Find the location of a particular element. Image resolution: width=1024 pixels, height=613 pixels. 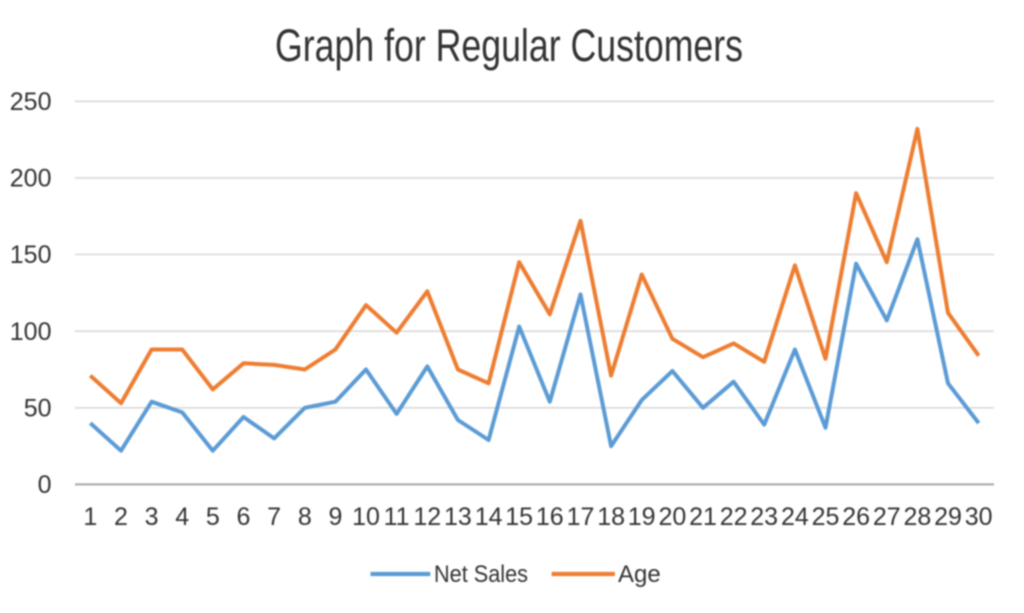

svg-text: 50 is located at coordinates (38, 409).